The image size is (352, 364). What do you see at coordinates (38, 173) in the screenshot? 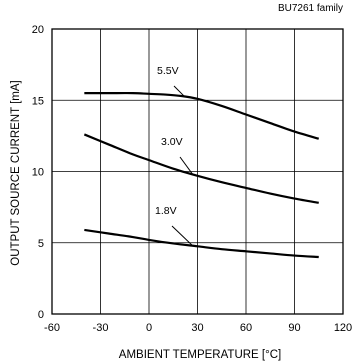
I see `y-tick-label: 10` at bounding box center [38, 173].